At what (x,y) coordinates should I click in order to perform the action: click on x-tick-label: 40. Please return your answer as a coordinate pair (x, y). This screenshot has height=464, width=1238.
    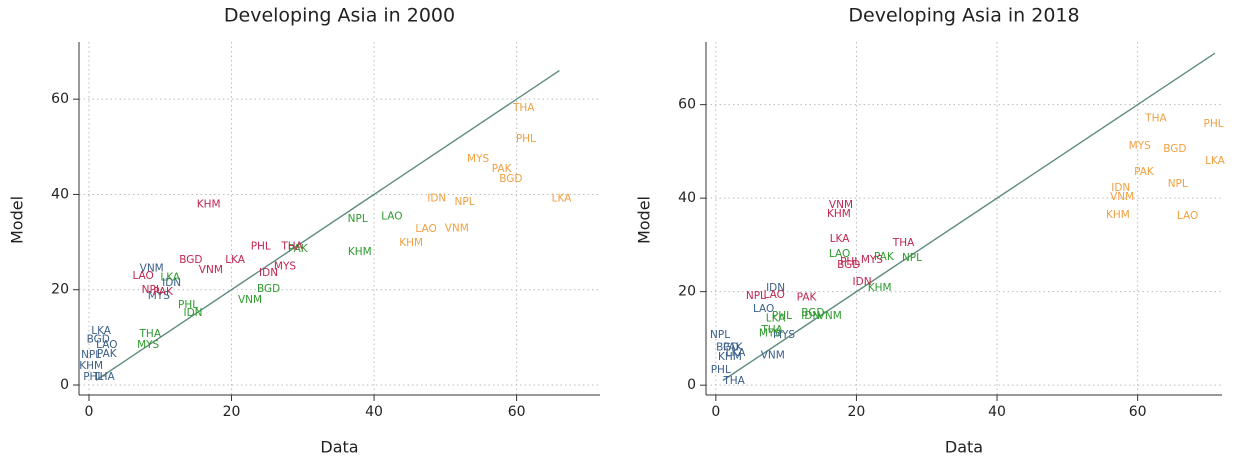
    Looking at the image, I should click on (997, 412).